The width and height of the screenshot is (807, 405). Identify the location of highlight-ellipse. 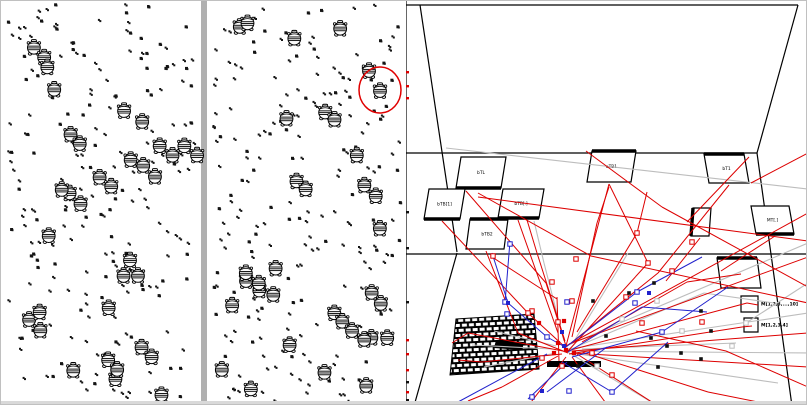
(380, 90).